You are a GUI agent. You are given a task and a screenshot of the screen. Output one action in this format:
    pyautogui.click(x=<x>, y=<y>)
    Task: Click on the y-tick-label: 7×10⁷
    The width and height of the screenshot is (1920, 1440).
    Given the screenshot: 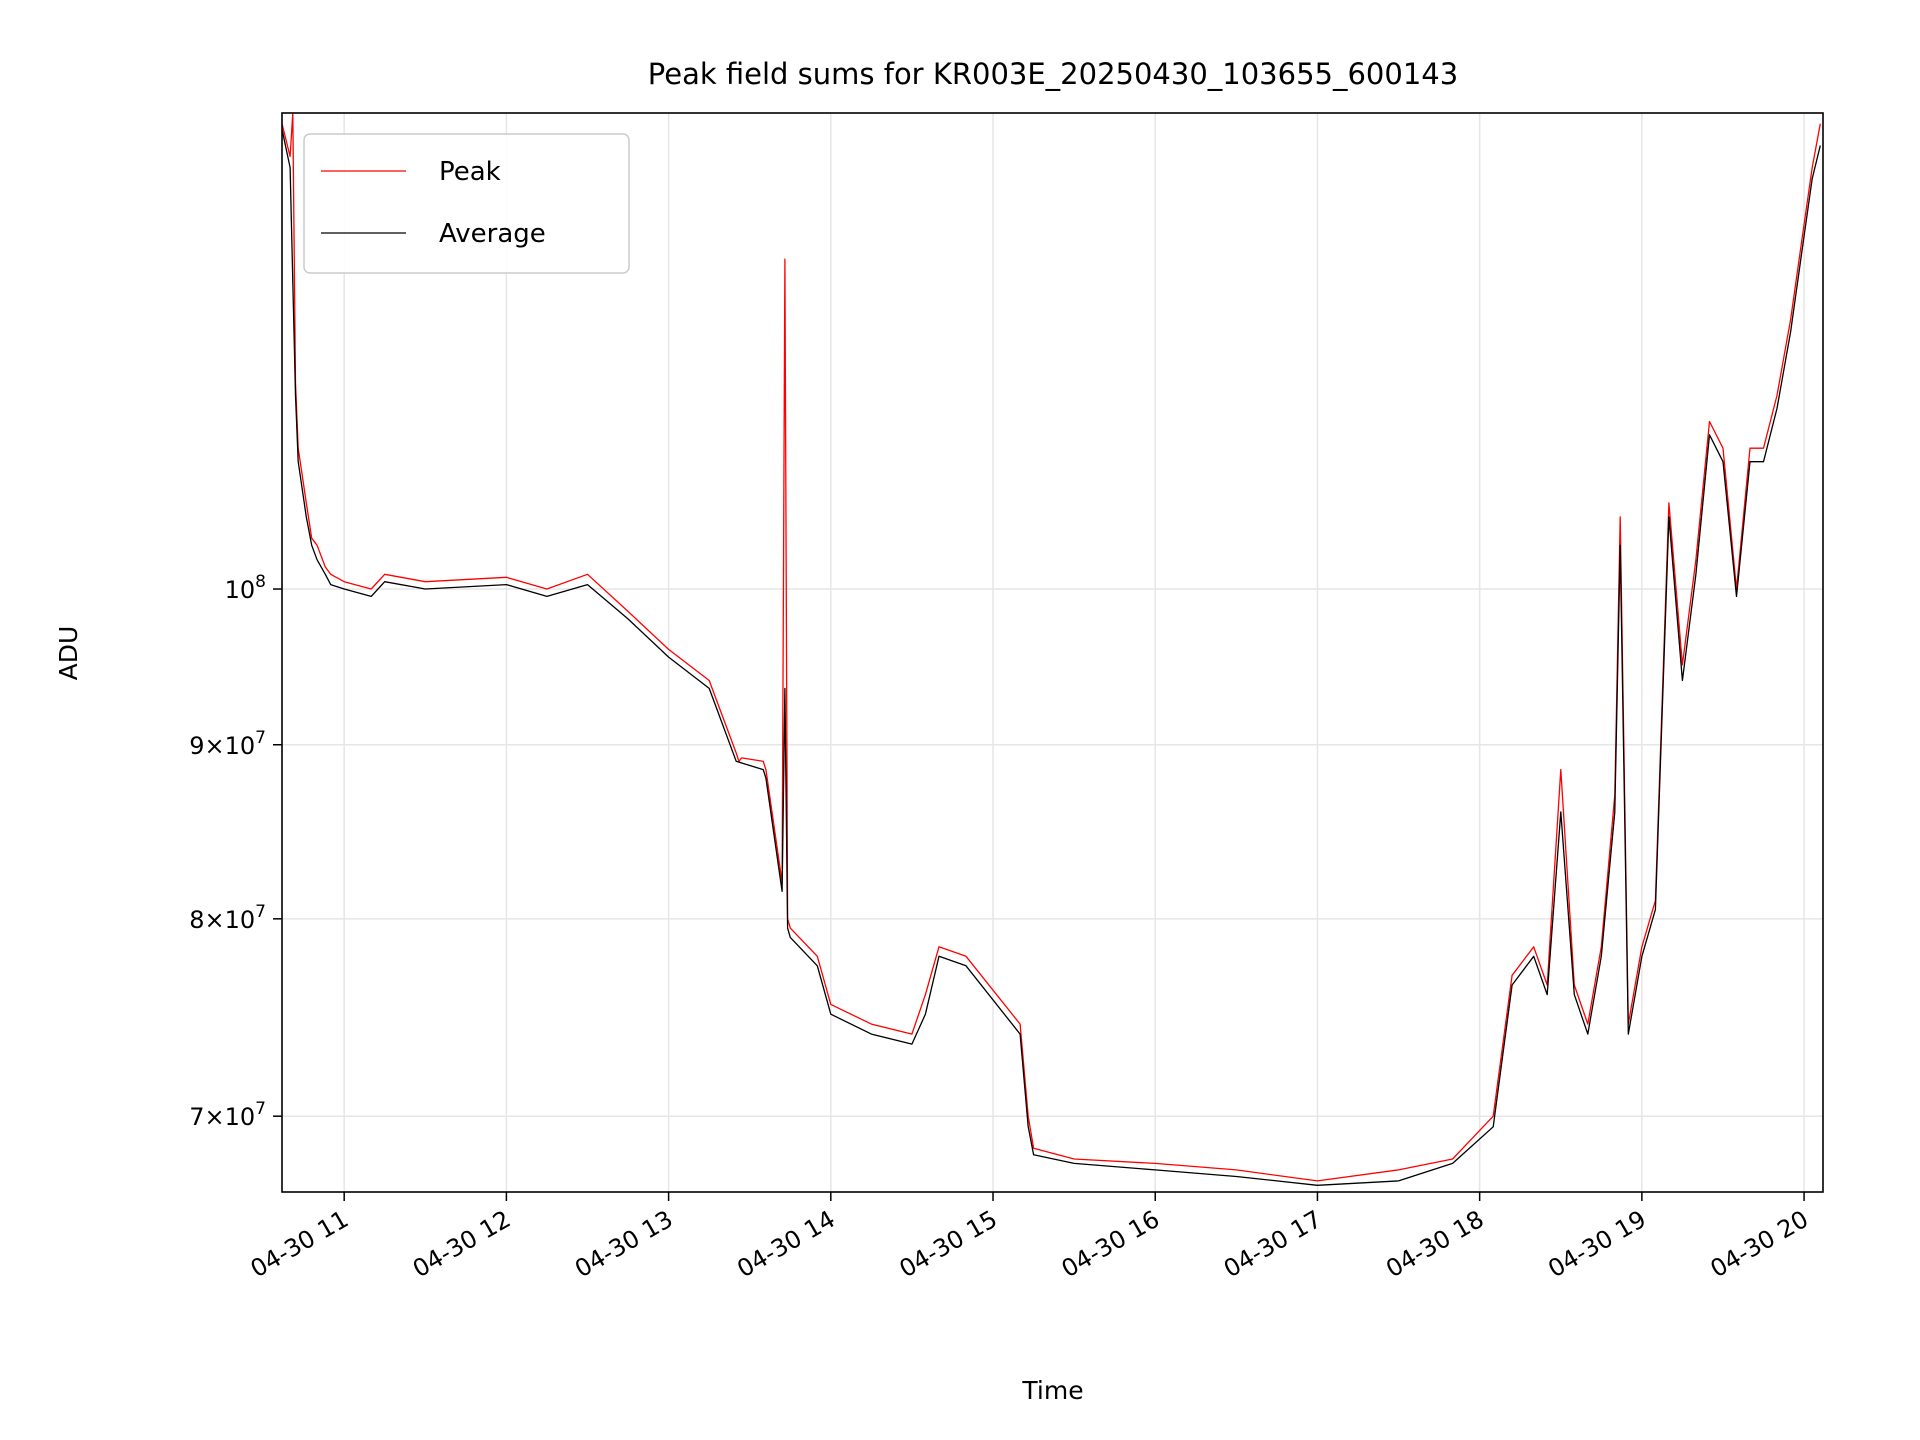 What is the action you would take?
    pyautogui.click(x=227, y=1115)
    